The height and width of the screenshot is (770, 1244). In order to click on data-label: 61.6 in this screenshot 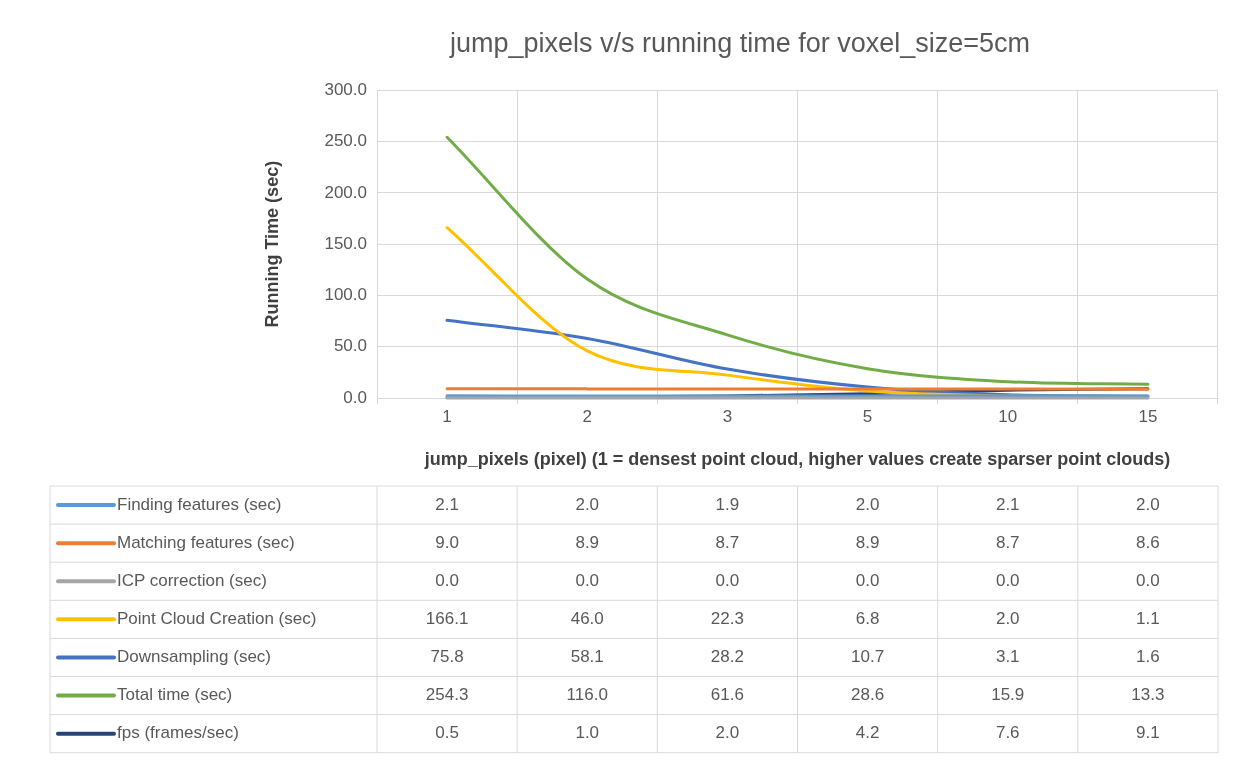, I will do `click(727, 695)`.